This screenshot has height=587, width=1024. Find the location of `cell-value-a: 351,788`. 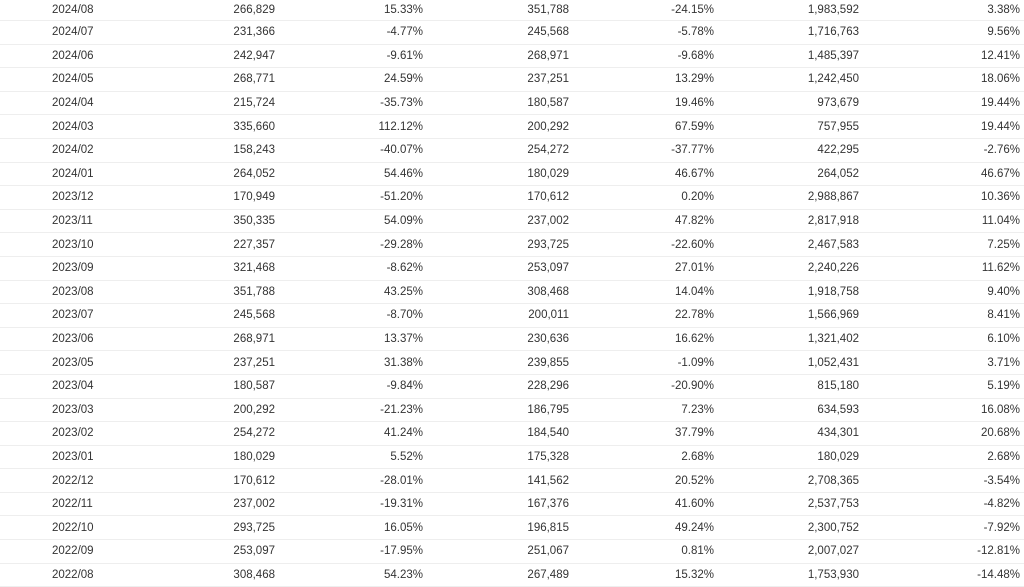

cell-value-a: 351,788 is located at coordinates (203, 292).